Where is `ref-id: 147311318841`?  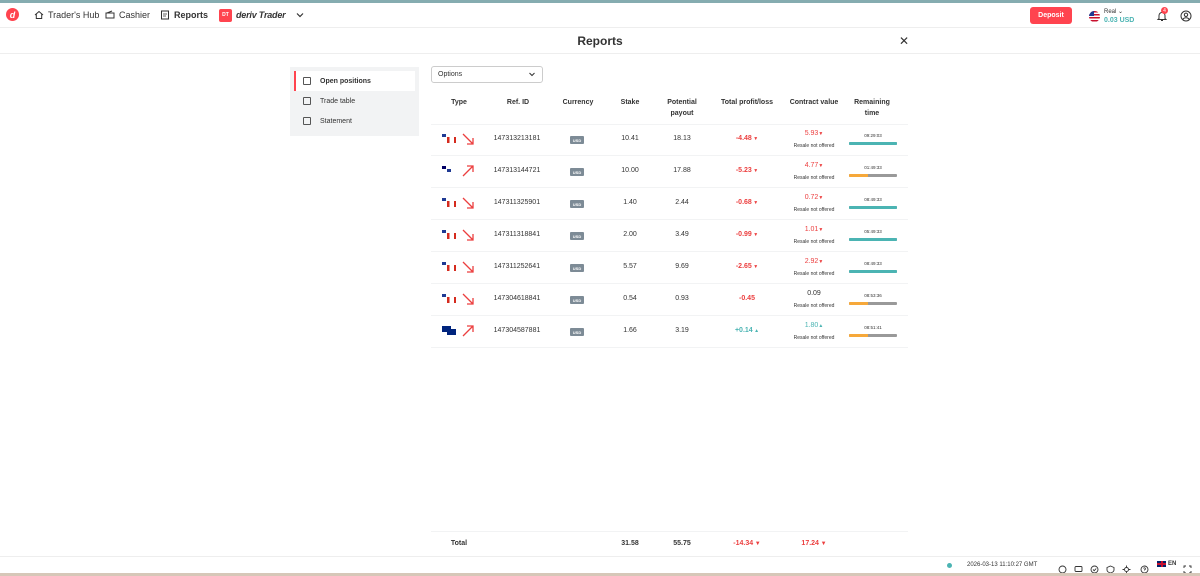 ref-id: 147311318841 is located at coordinates (517, 234).